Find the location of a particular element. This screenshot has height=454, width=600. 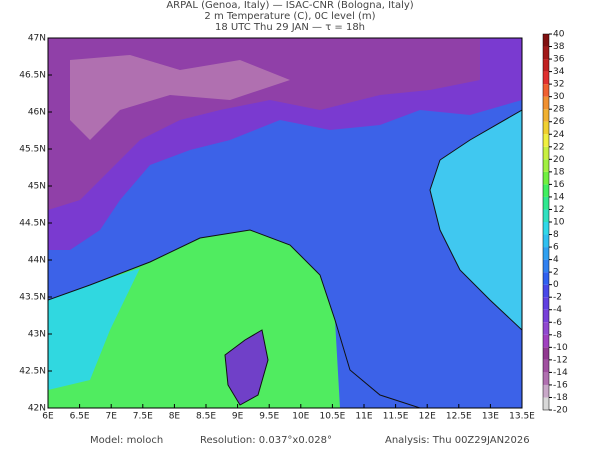

x-tick-label: 10.5E is located at coordinates (333, 417).